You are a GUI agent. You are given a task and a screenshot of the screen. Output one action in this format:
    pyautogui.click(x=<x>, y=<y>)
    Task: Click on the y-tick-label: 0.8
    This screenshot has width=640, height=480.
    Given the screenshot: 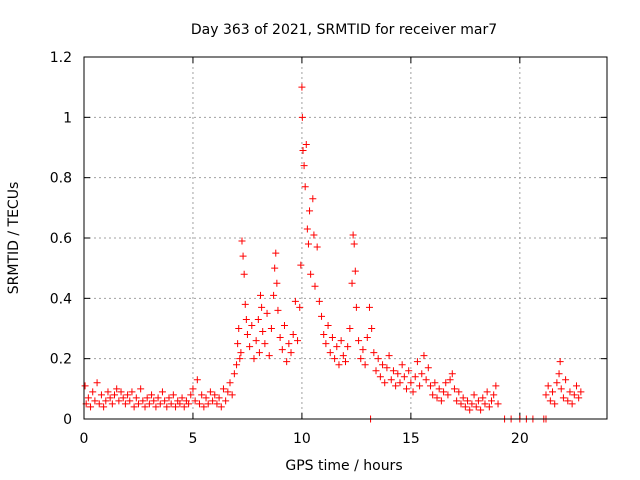 What is the action you would take?
    pyautogui.click(x=61, y=179)
    